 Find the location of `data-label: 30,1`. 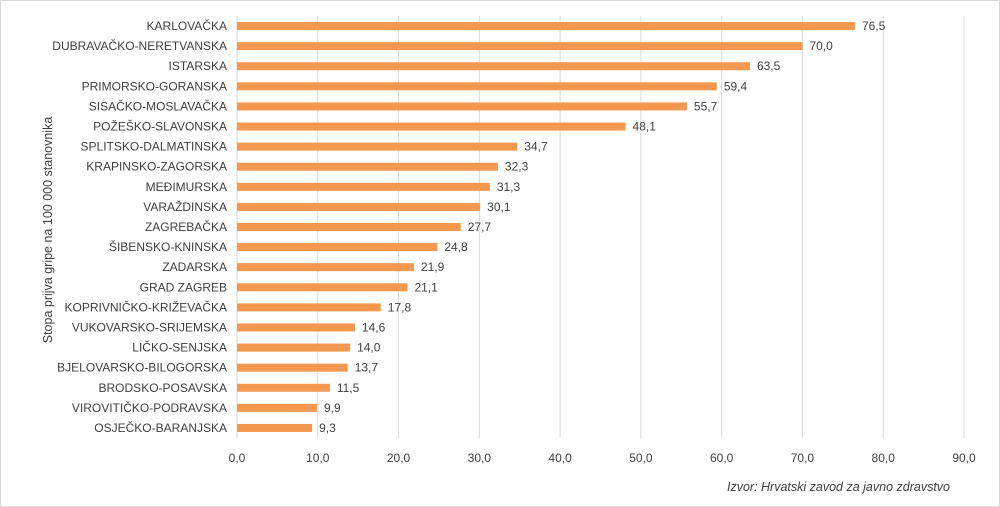

data-label: 30,1 is located at coordinates (499, 207).